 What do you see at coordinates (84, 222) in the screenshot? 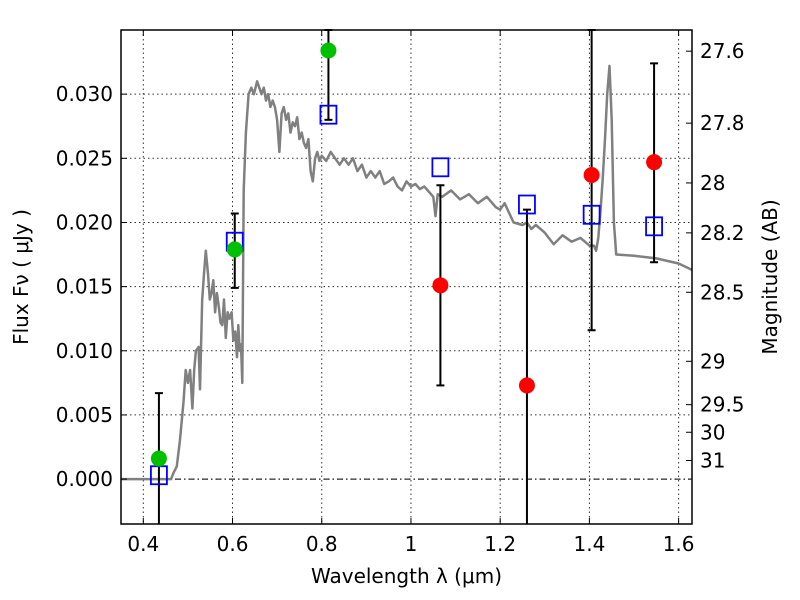
I see `y-tick-label: 0.020` at bounding box center [84, 222].